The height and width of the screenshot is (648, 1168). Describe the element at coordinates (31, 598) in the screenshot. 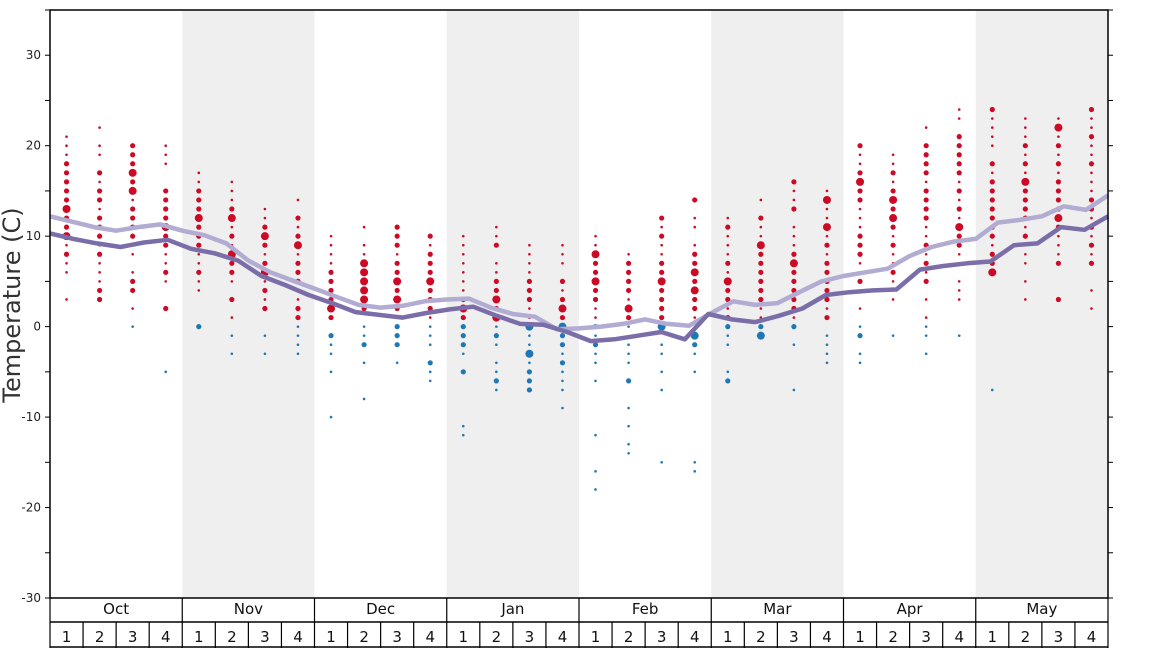

I see `y-tick-label: -30` at that location.